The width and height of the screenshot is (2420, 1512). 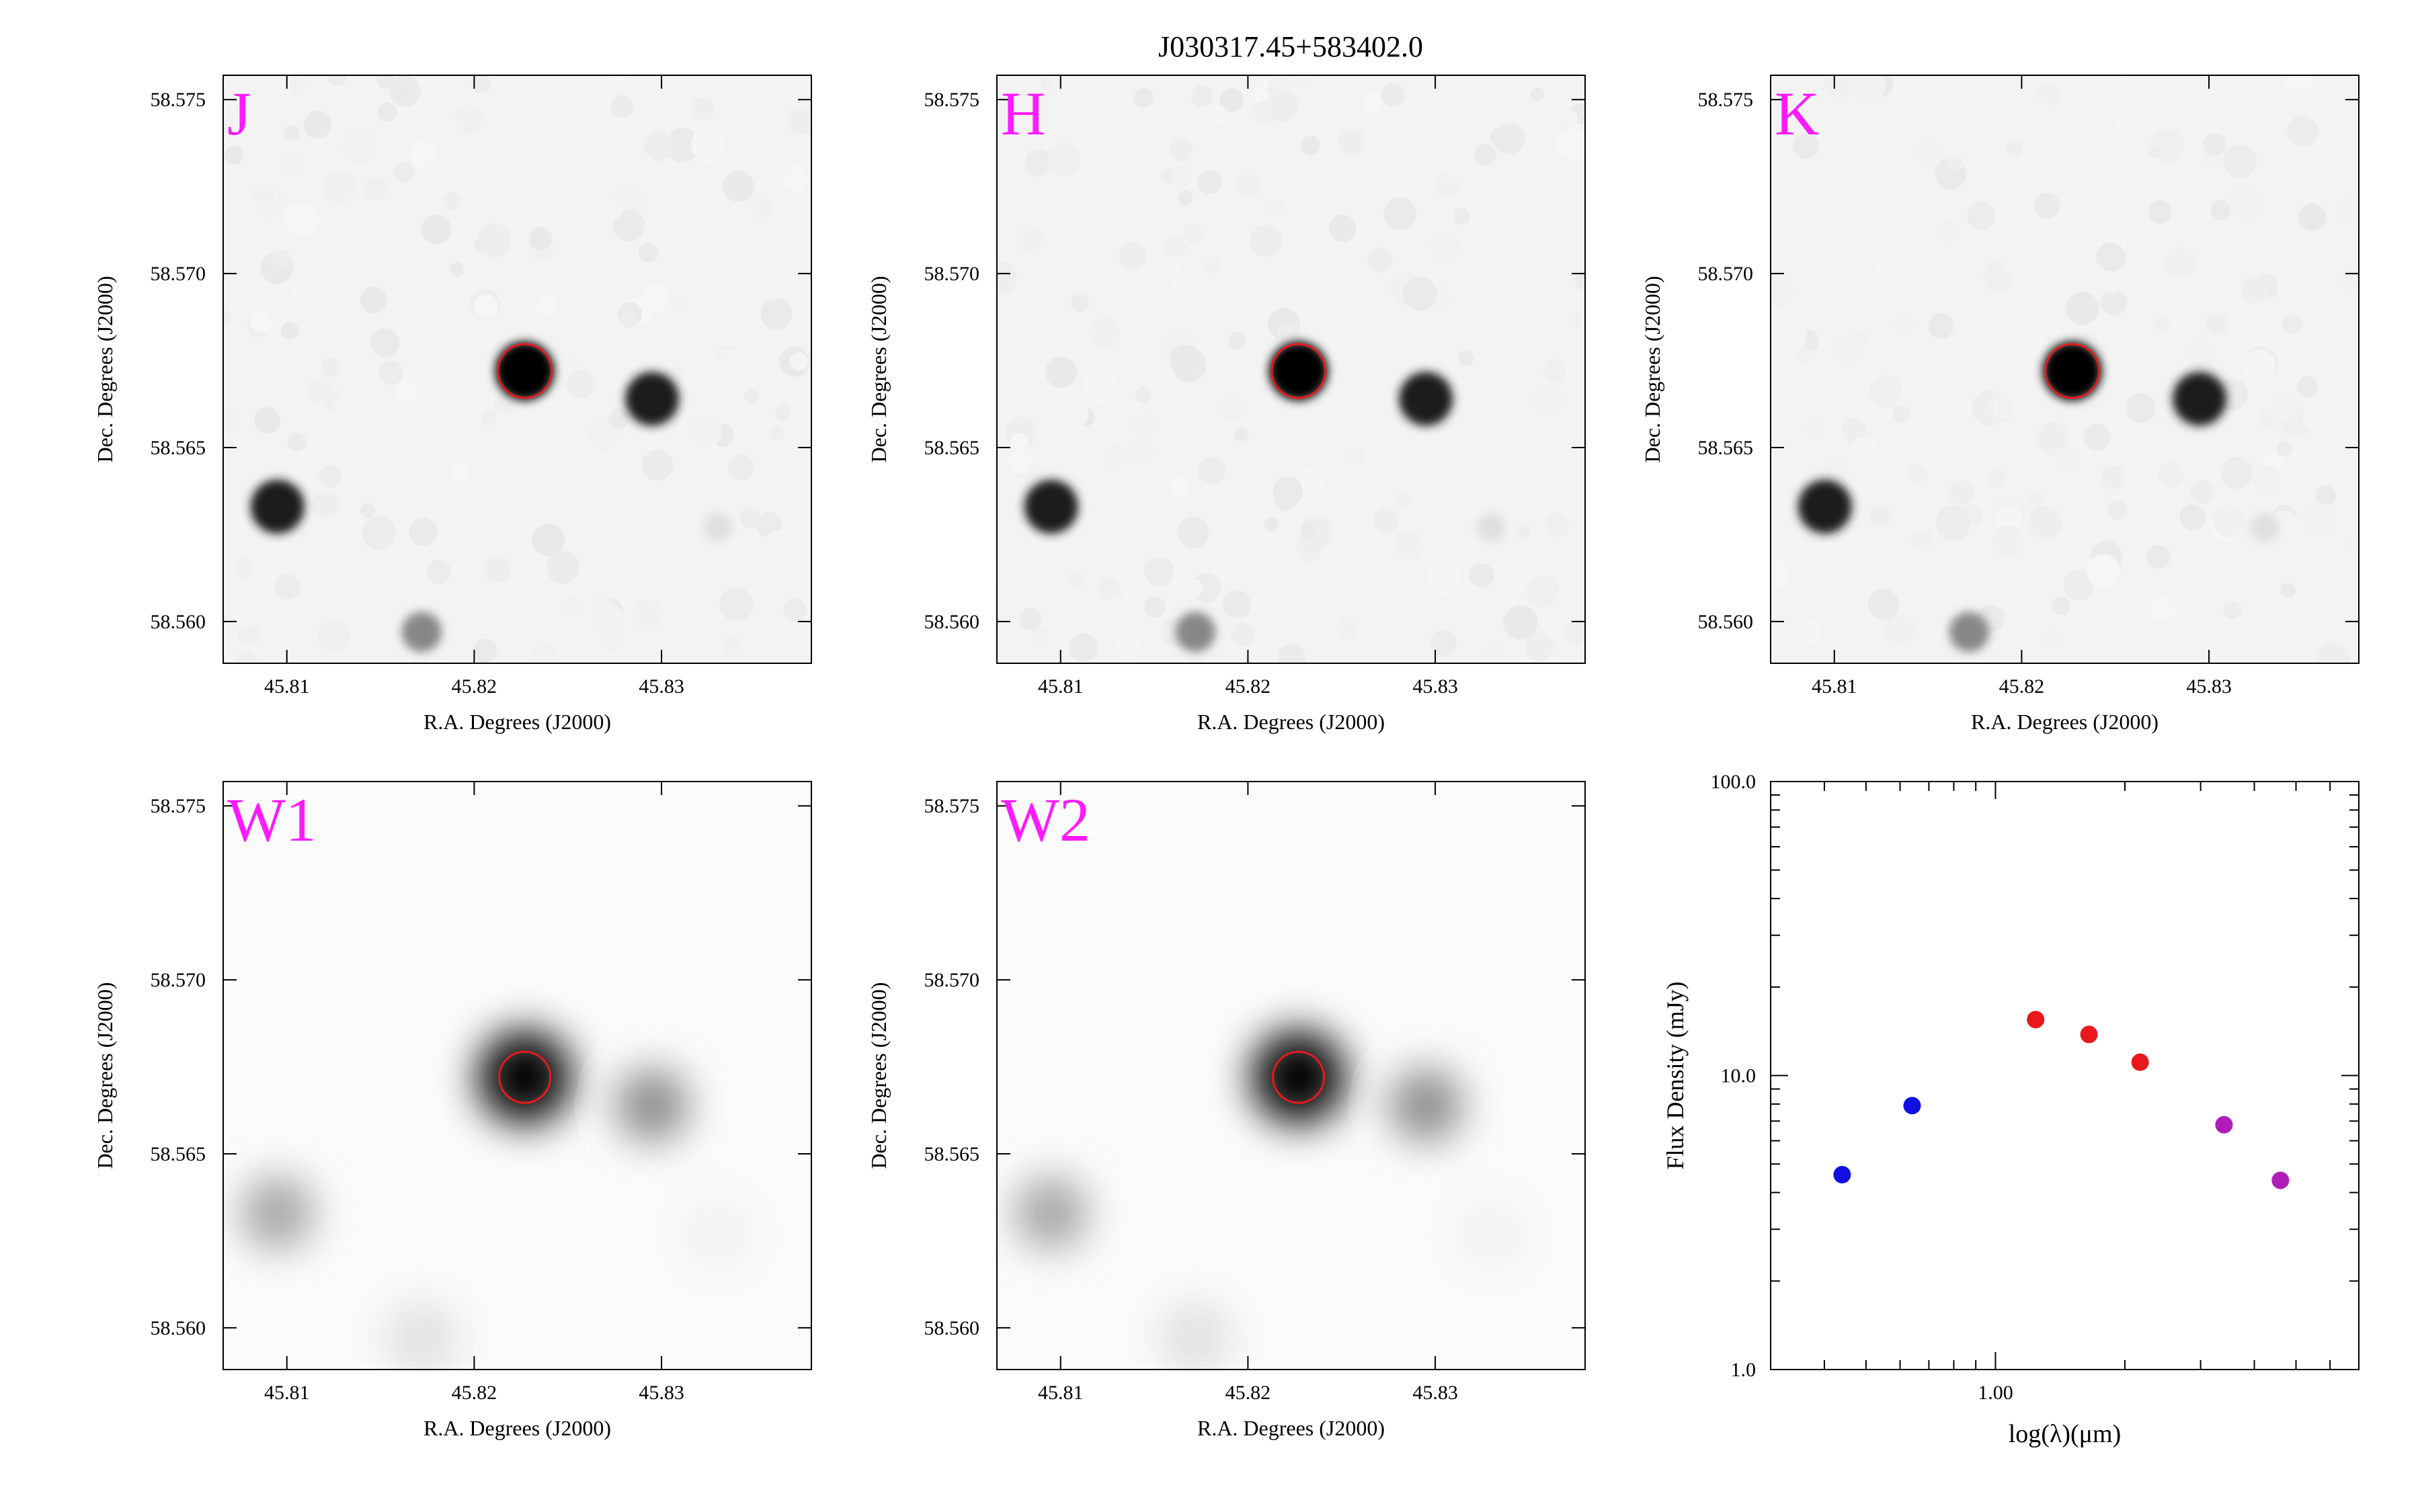 What do you see at coordinates (272, 820) in the screenshot?
I see `band-label: W1` at bounding box center [272, 820].